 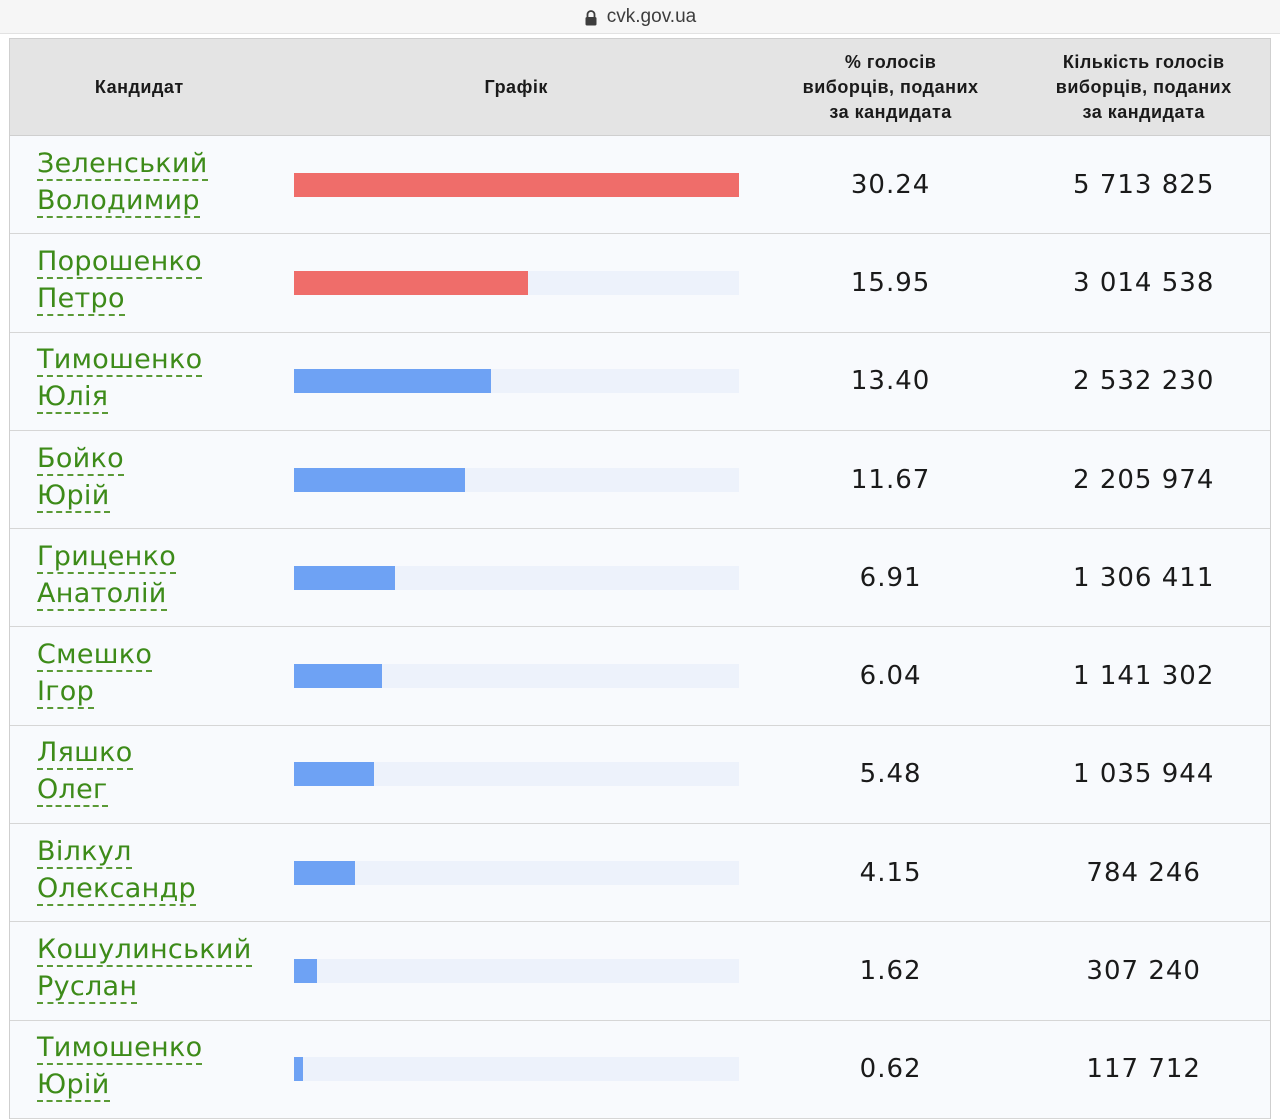 What do you see at coordinates (139, 675) in the screenshot?
I see `candidate-cell: Смешко Ігор` at bounding box center [139, 675].